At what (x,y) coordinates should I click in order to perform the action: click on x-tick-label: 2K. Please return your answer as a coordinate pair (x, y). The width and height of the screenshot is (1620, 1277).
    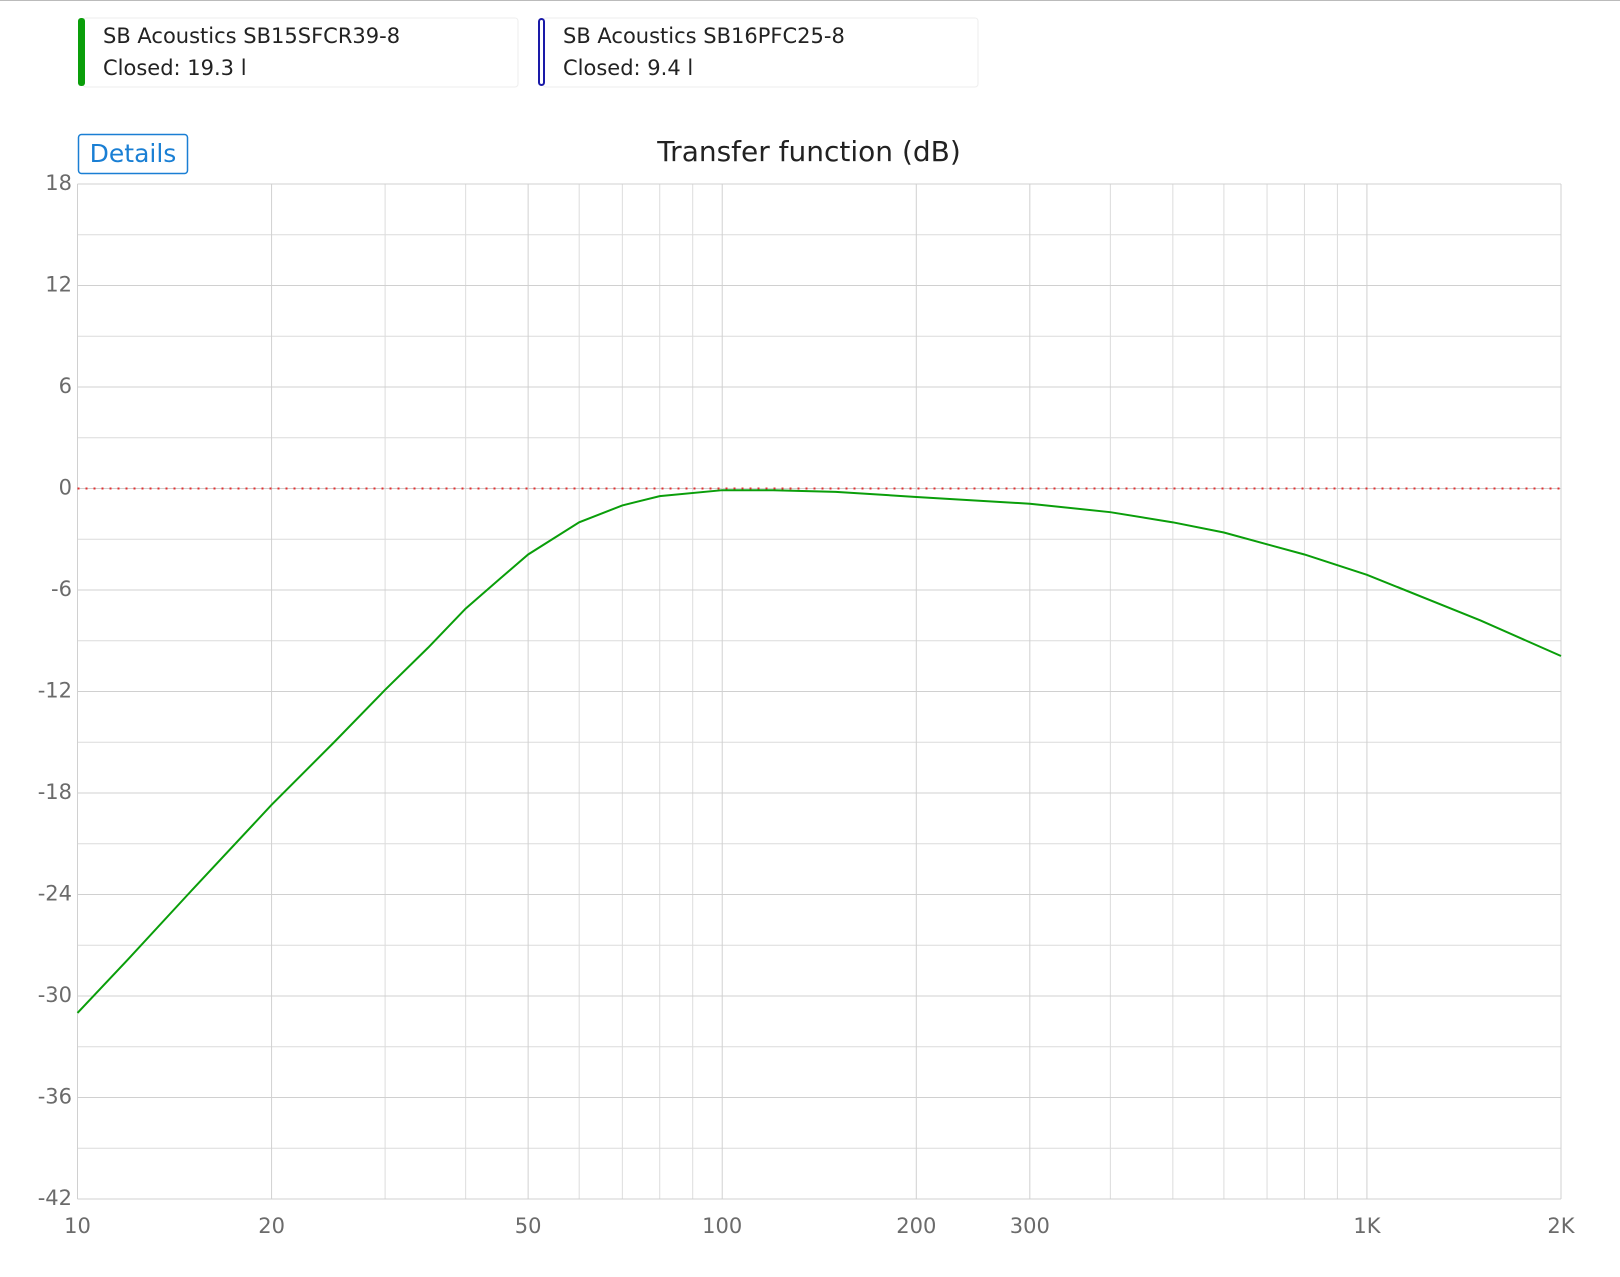
    Looking at the image, I should click on (1561, 1226).